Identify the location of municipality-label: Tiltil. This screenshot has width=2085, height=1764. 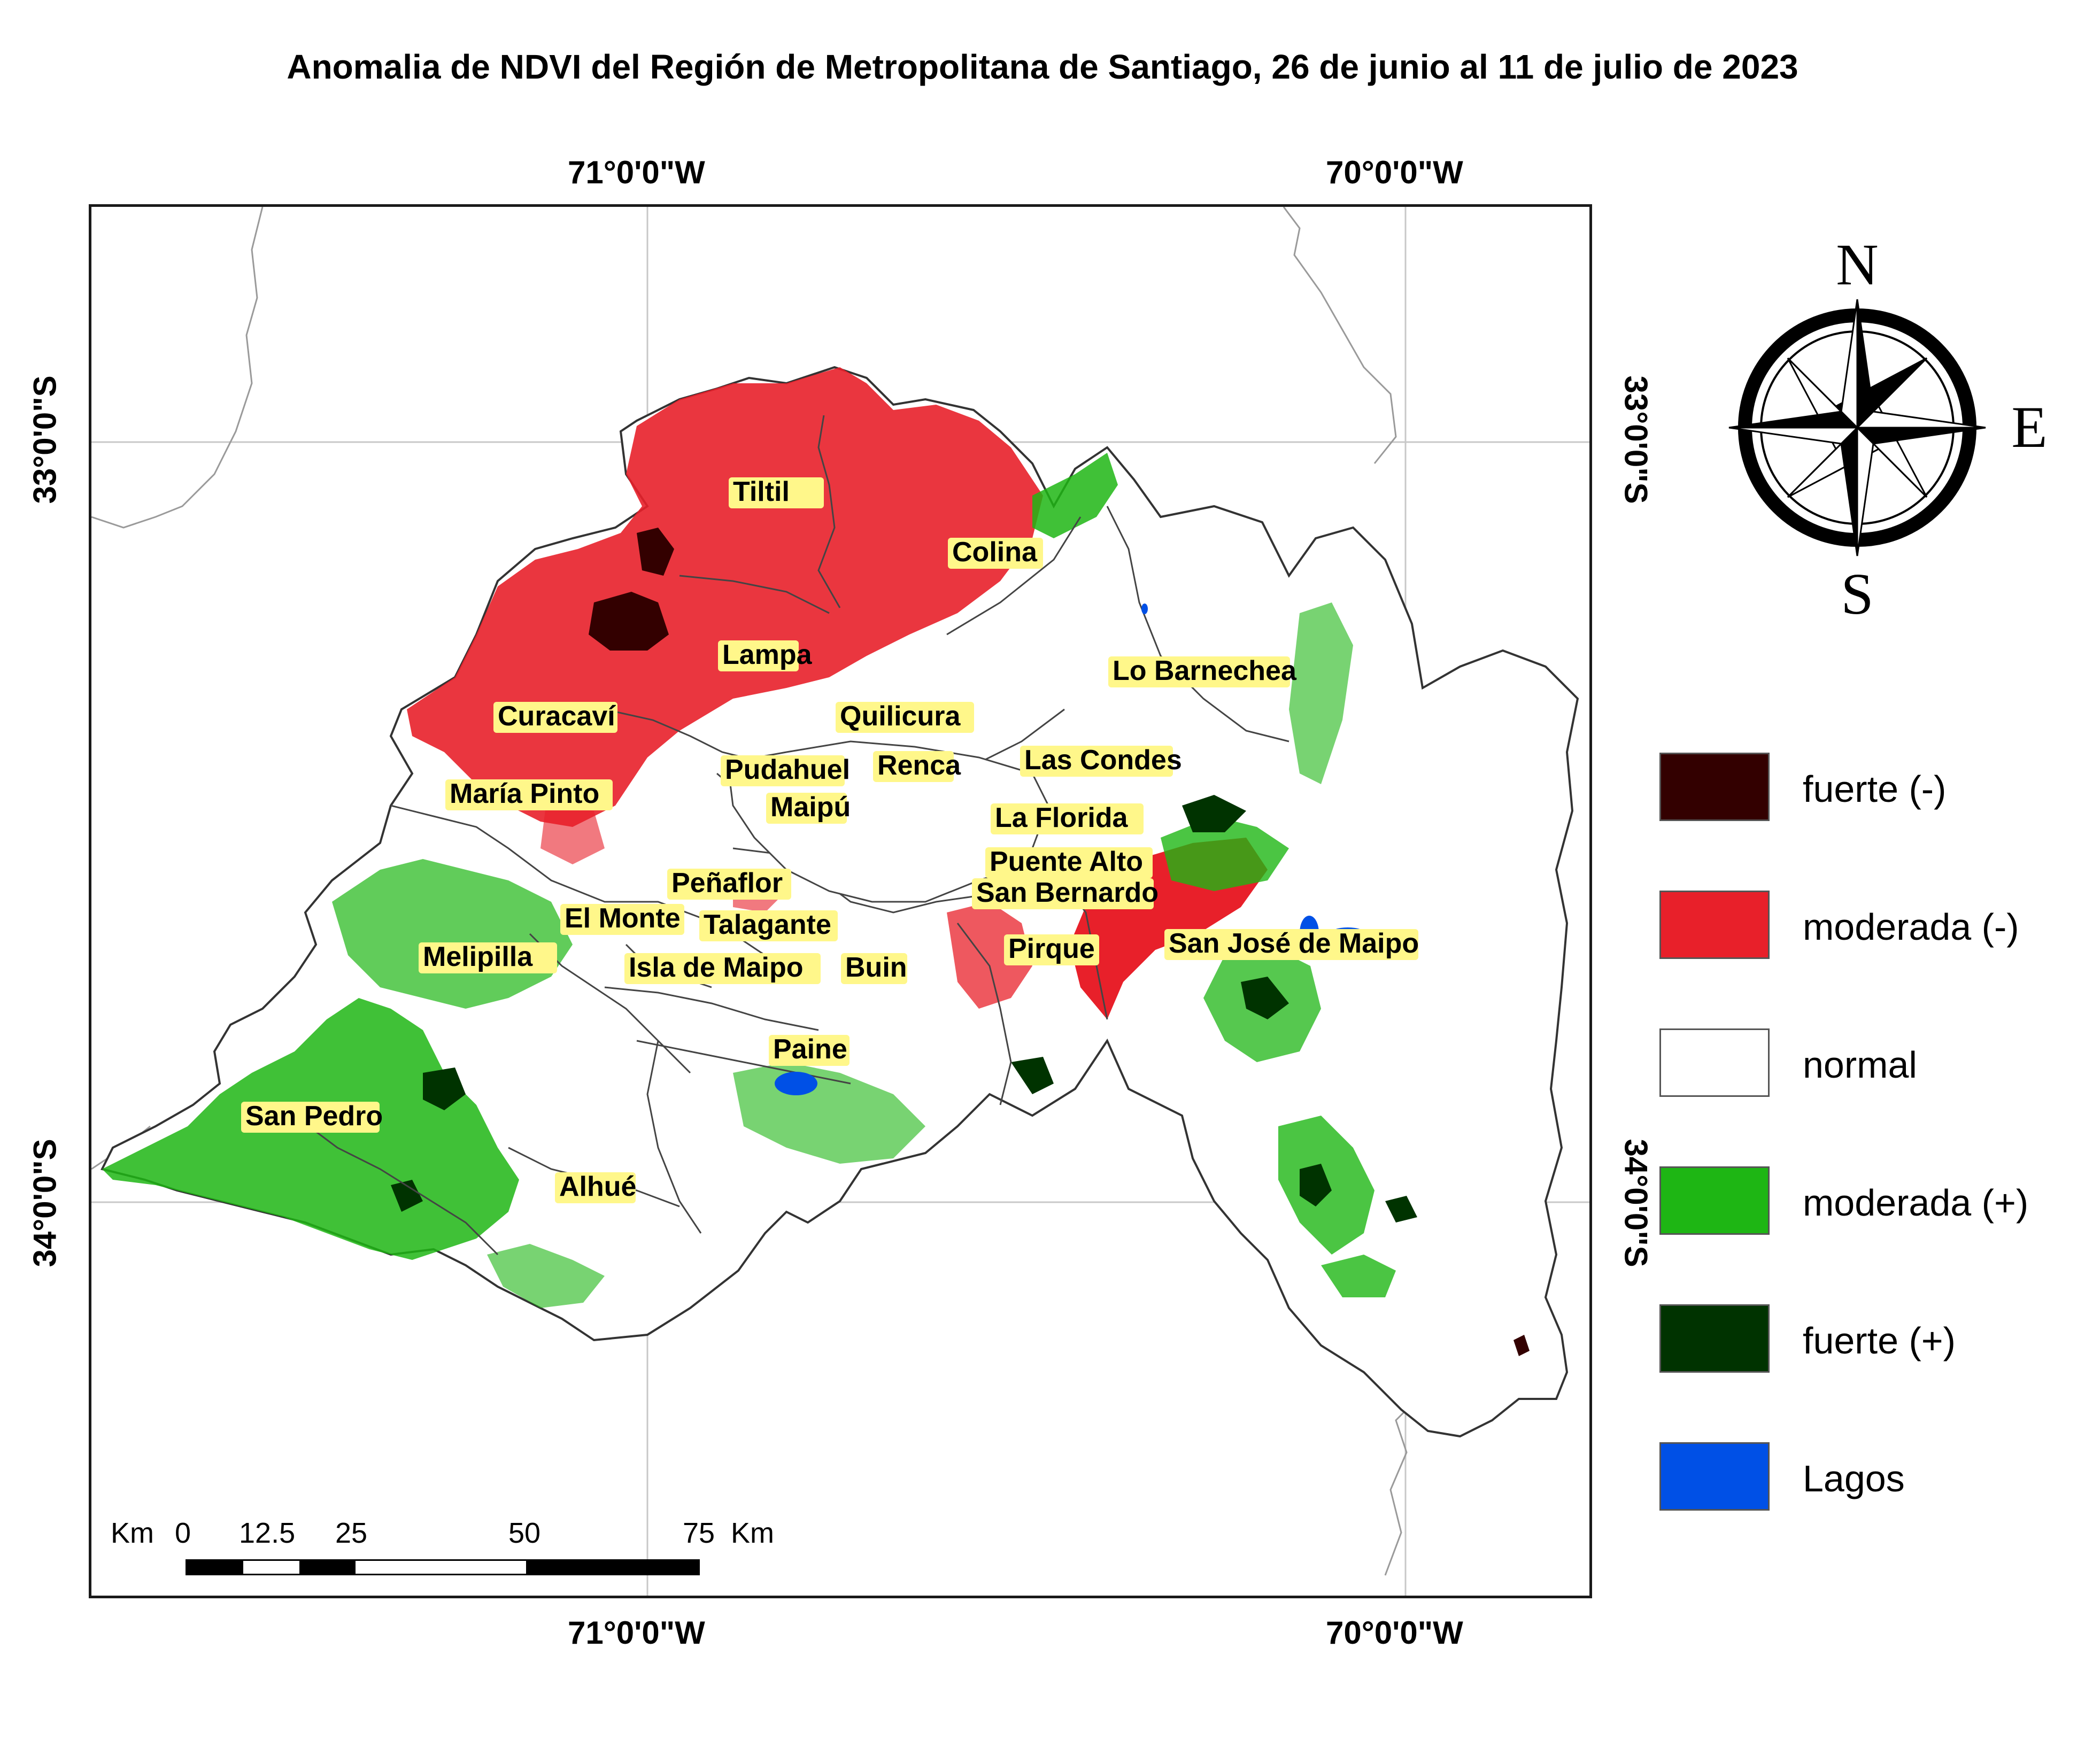
(761, 491).